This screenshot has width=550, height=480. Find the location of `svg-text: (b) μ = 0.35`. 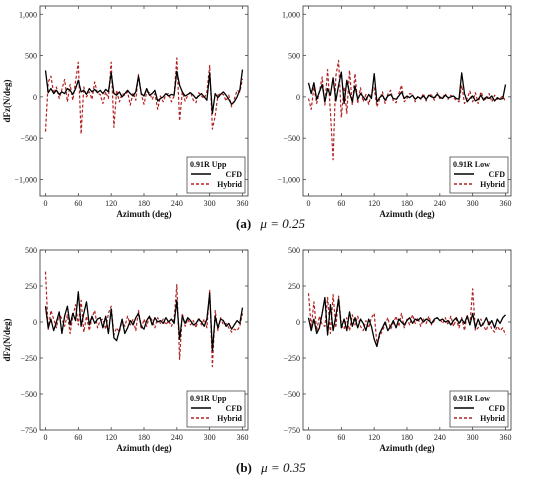

svg-text: (b) μ = 0.35 is located at coordinates (271, 467).